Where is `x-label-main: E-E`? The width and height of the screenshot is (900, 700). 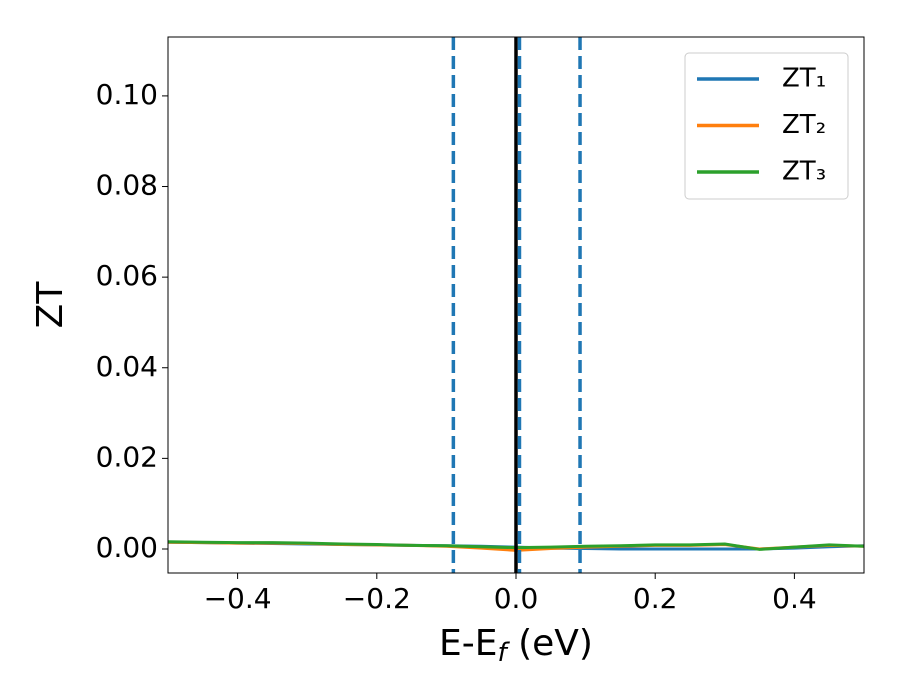
x-label-main: E-E is located at coordinates (468, 643).